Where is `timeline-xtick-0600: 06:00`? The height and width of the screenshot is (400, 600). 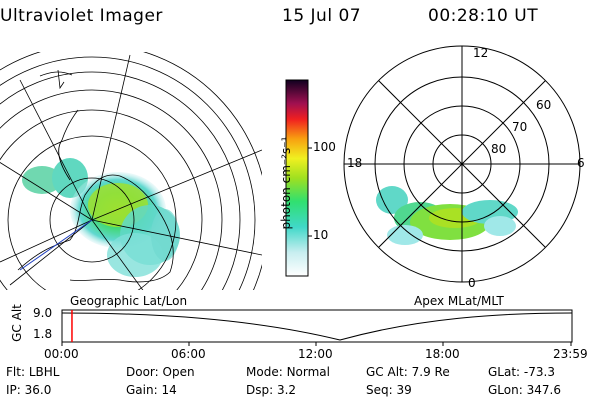
timeline-xtick-0600: 06:00 is located at coordinates (188, 354).